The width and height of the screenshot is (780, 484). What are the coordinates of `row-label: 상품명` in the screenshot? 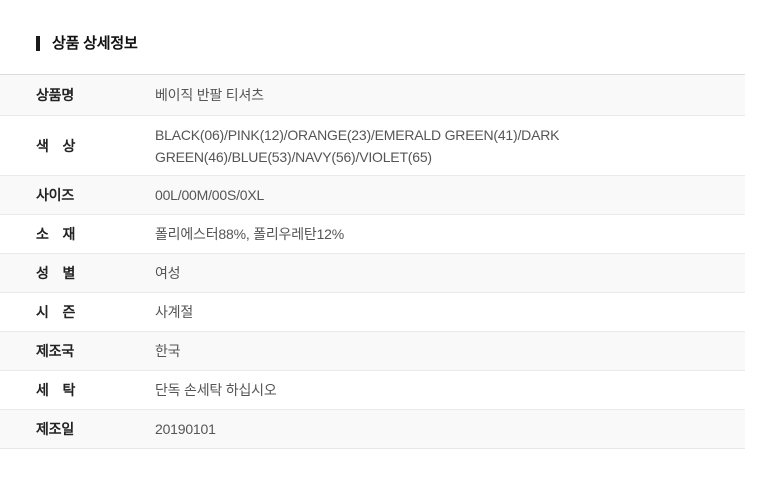 It's located at (55, 95).